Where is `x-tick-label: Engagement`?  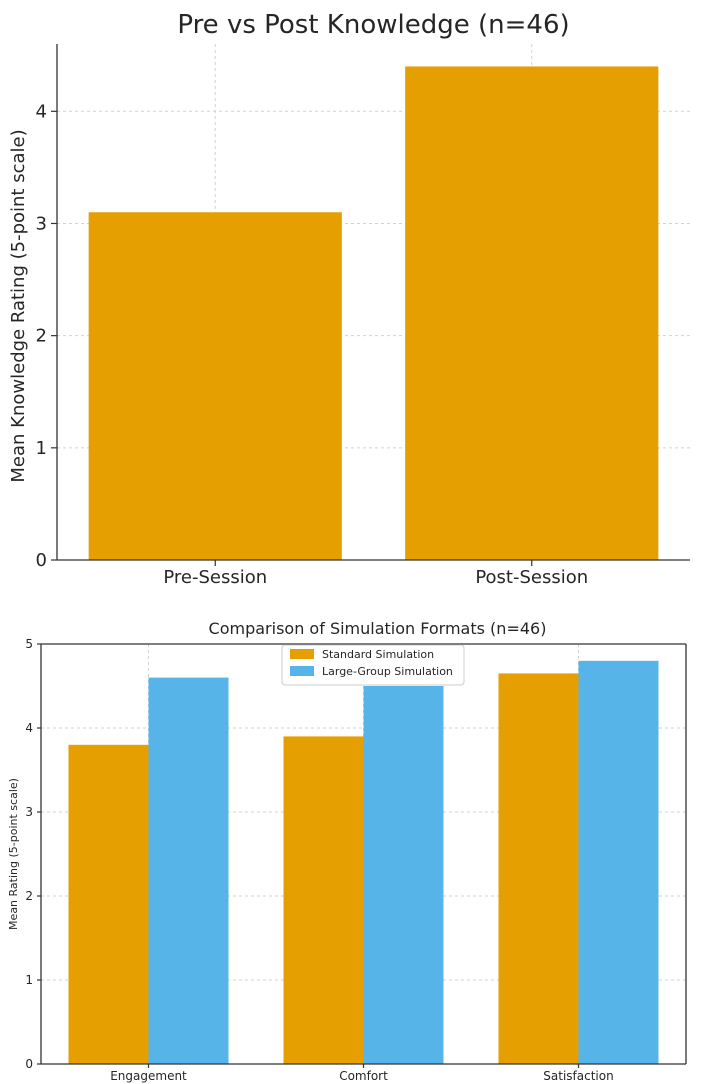 x-tick-label: Engagement is located at coordinates (148, 1076).